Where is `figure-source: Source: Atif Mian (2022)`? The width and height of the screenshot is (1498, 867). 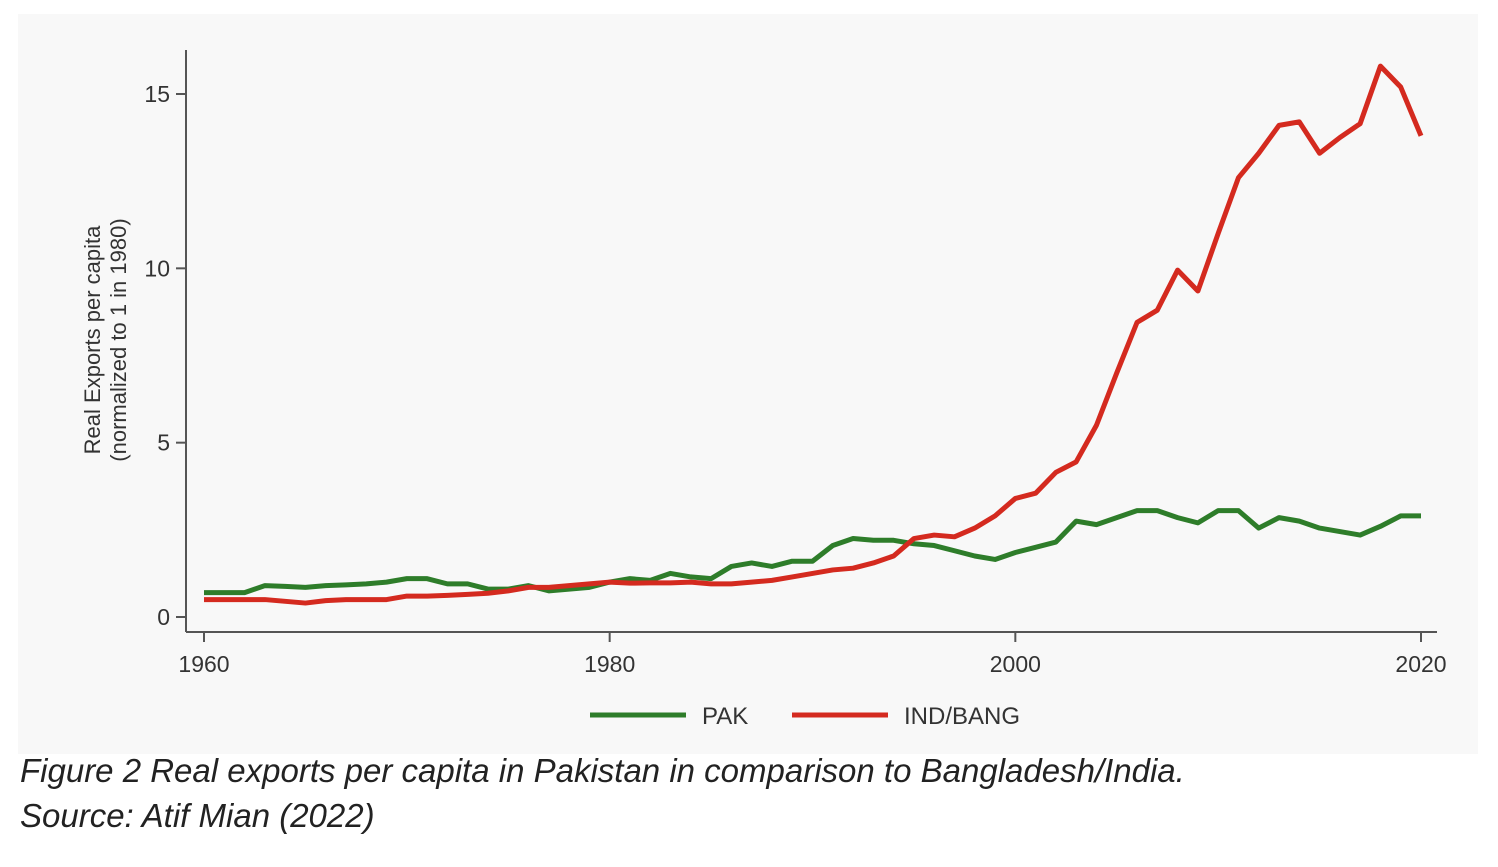
figure-source: Source: Atif Mian (2022) is located at coordinates (197, 815).